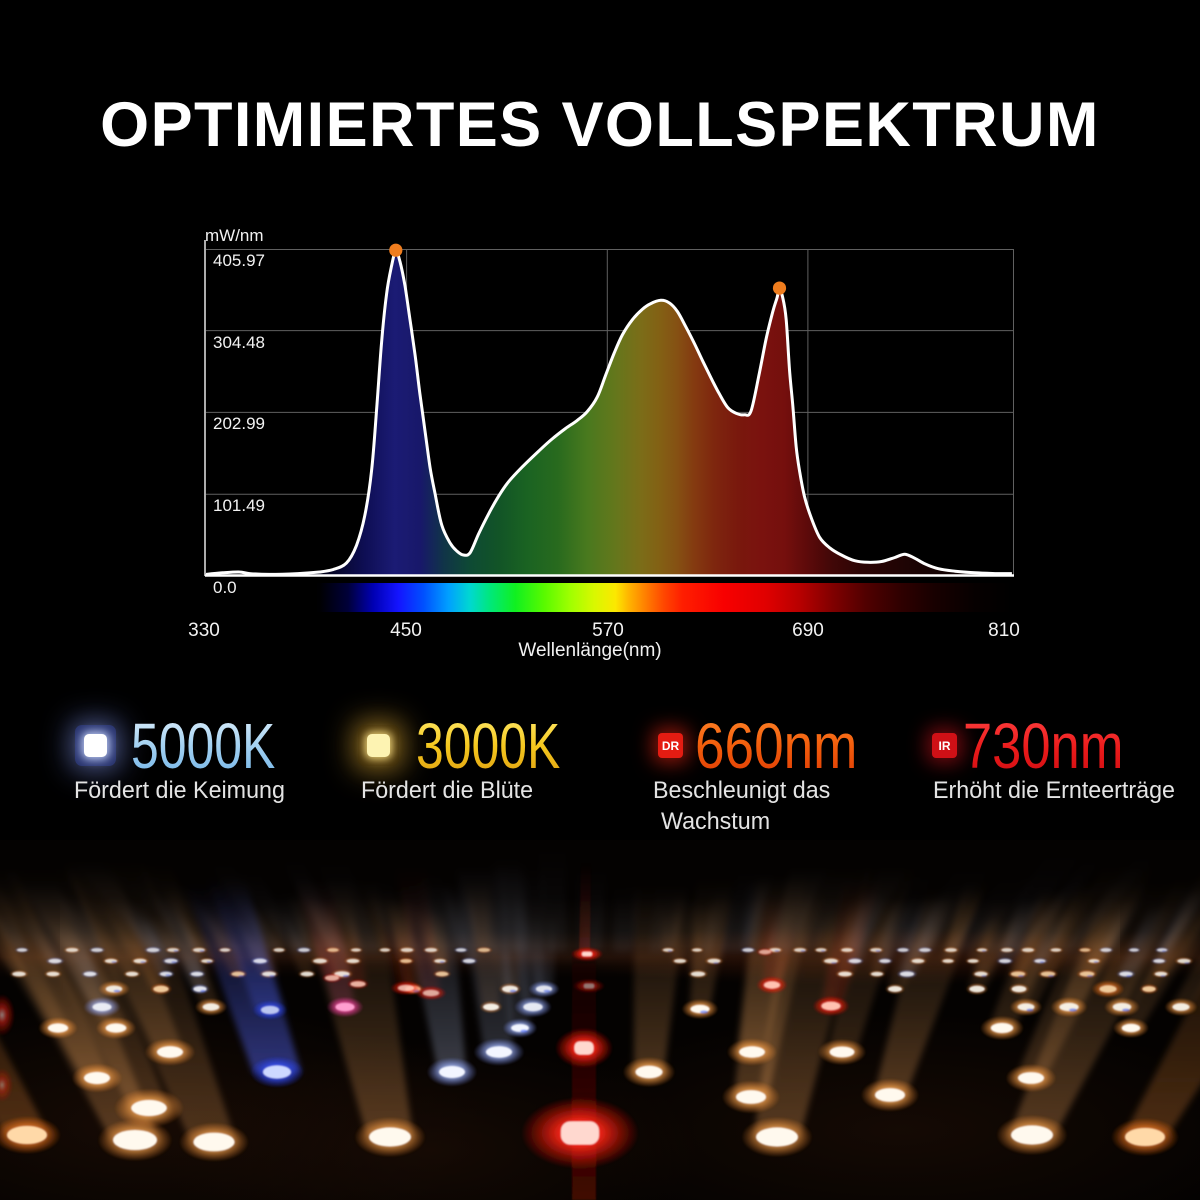  What do you see at coordinates (406, 630) in the screenshot?
I see `svg-text: 450` at bounding box center [406, 630].